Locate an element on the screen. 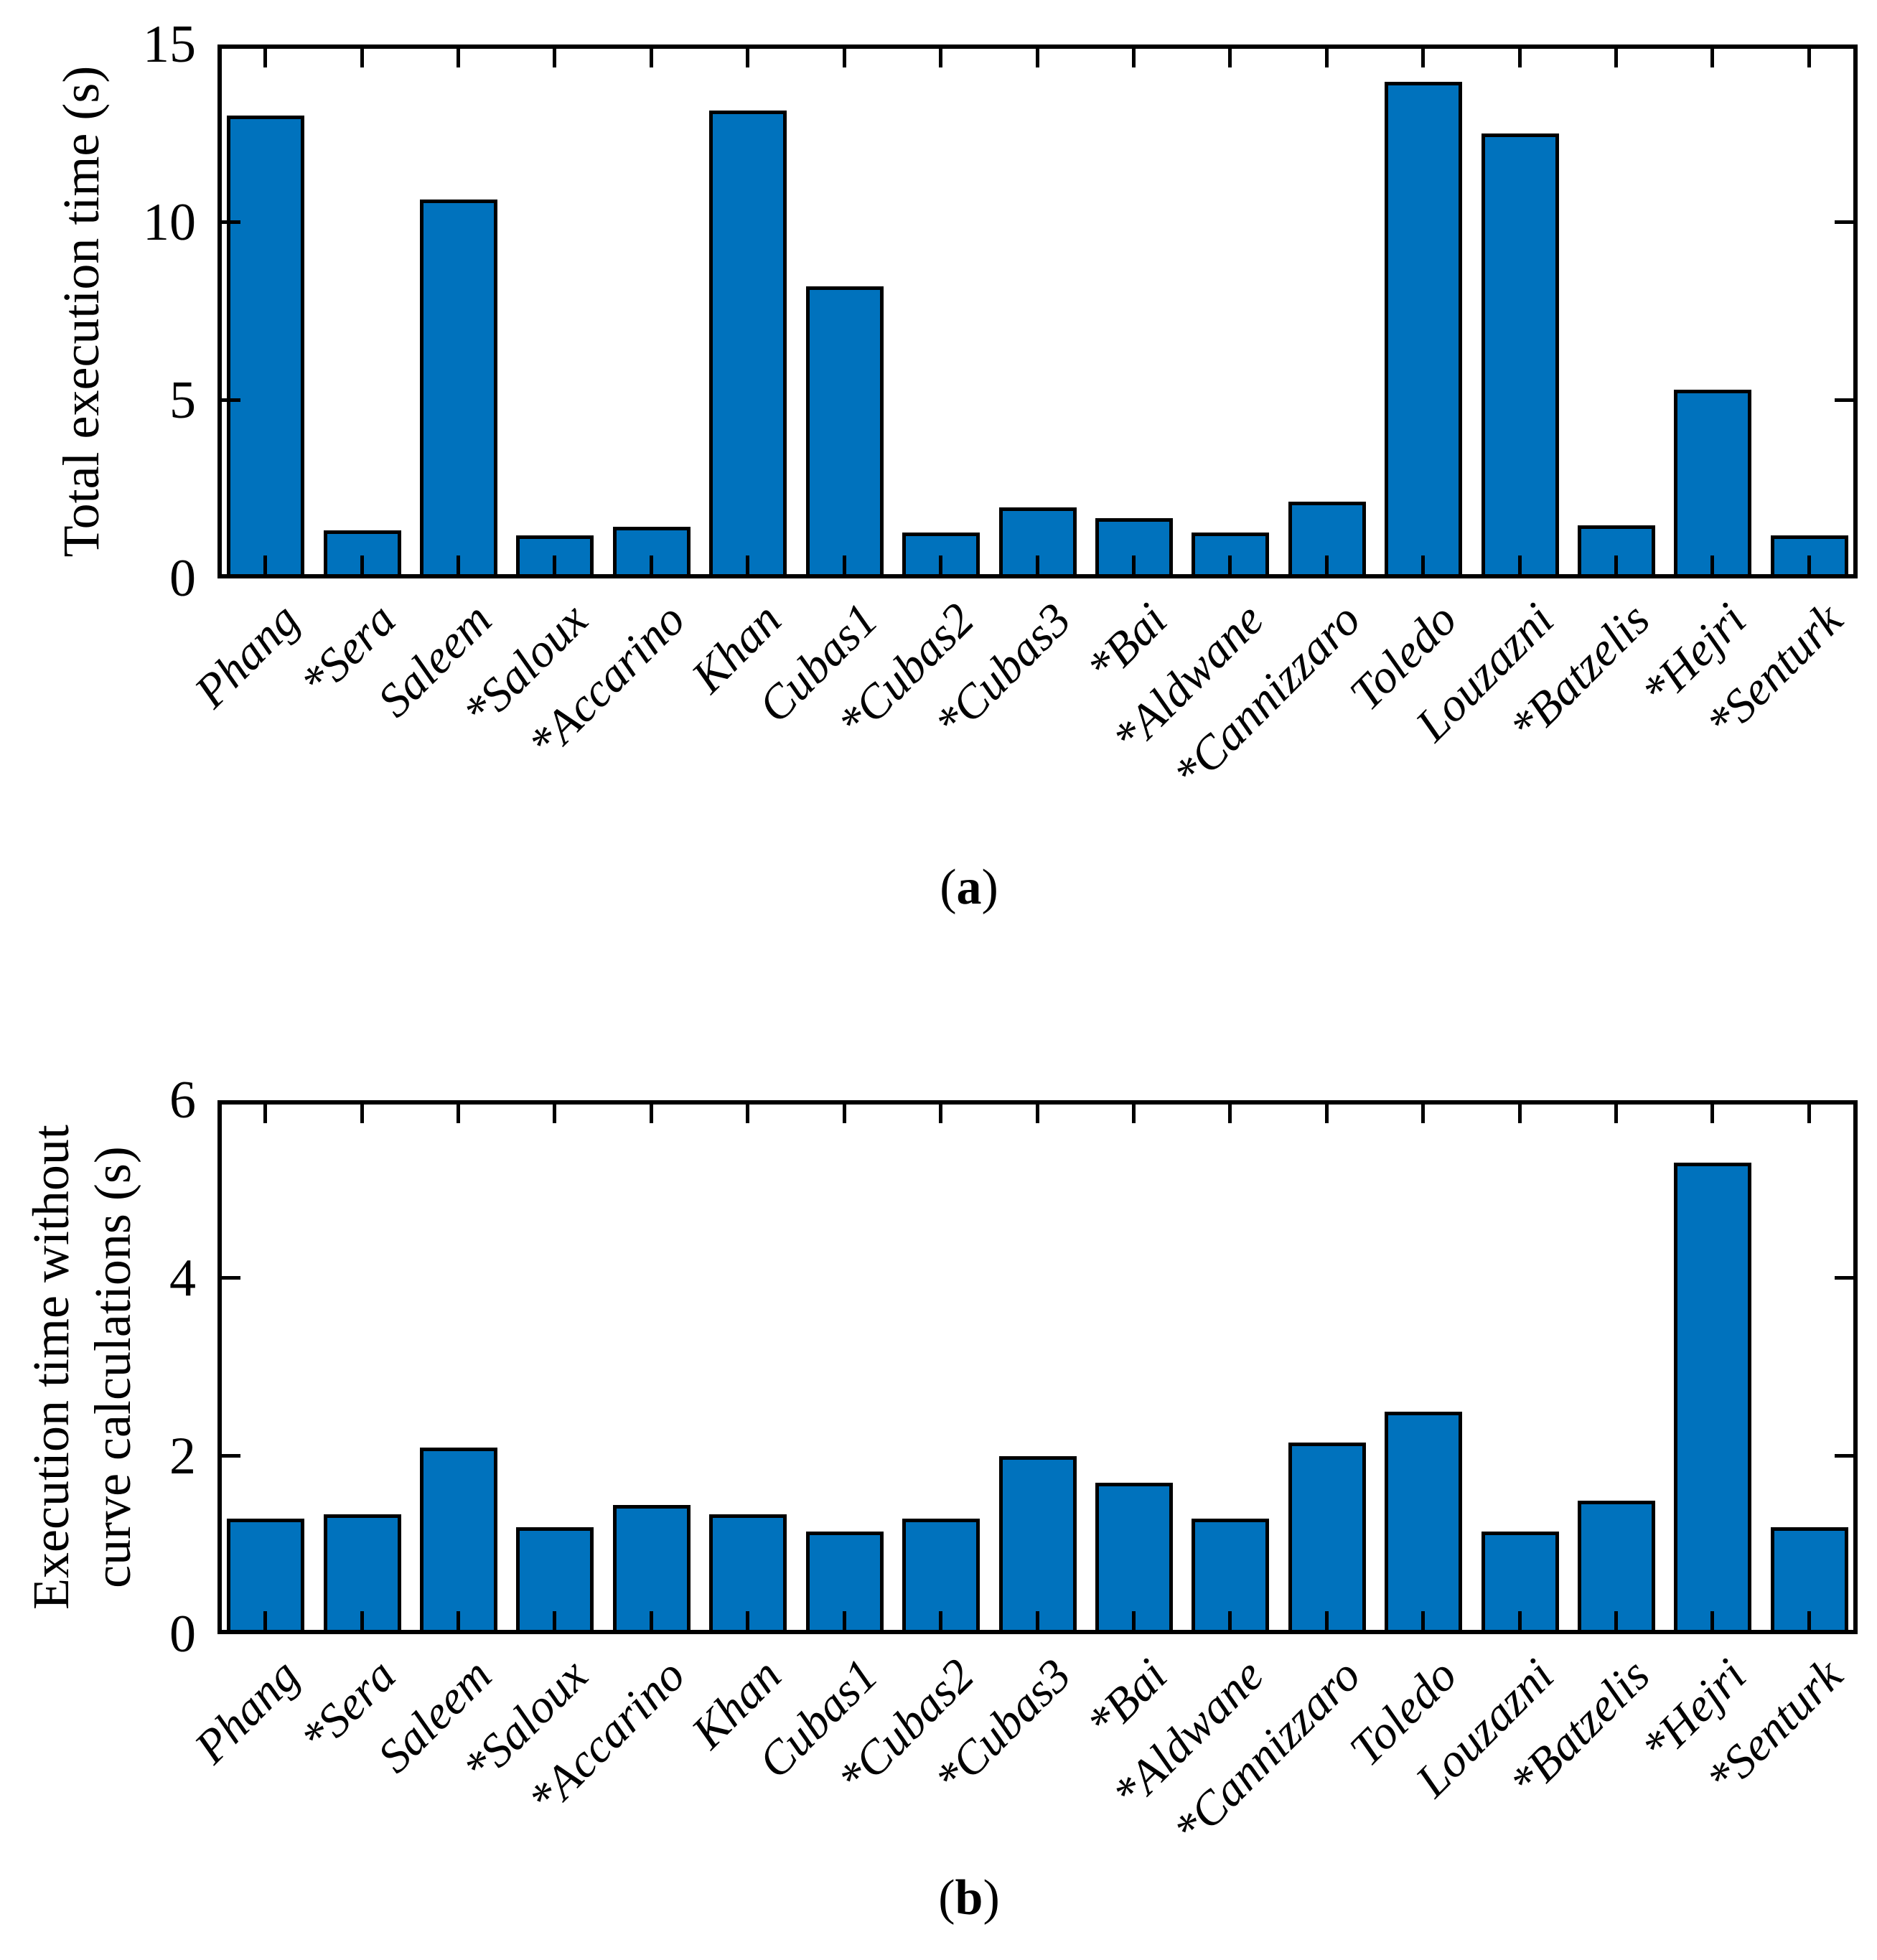 The height and width of the screenshot is (1960, 1877). caption-letter: a is located at coordinates (969, 887).